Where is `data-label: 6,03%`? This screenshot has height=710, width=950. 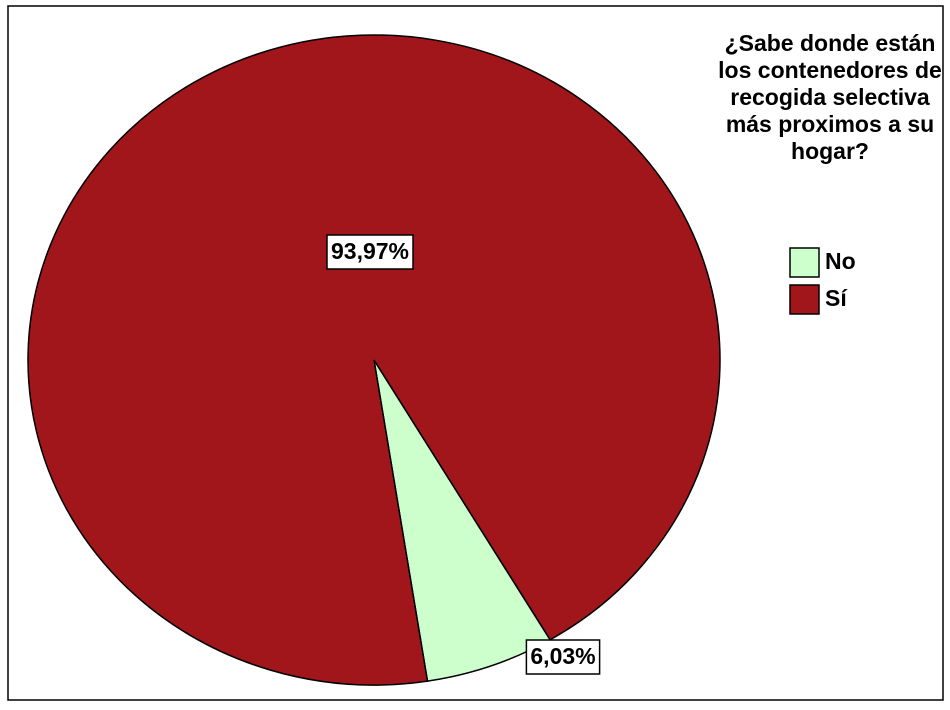 data-label: 6,03% is located at coordinates (562, 656).